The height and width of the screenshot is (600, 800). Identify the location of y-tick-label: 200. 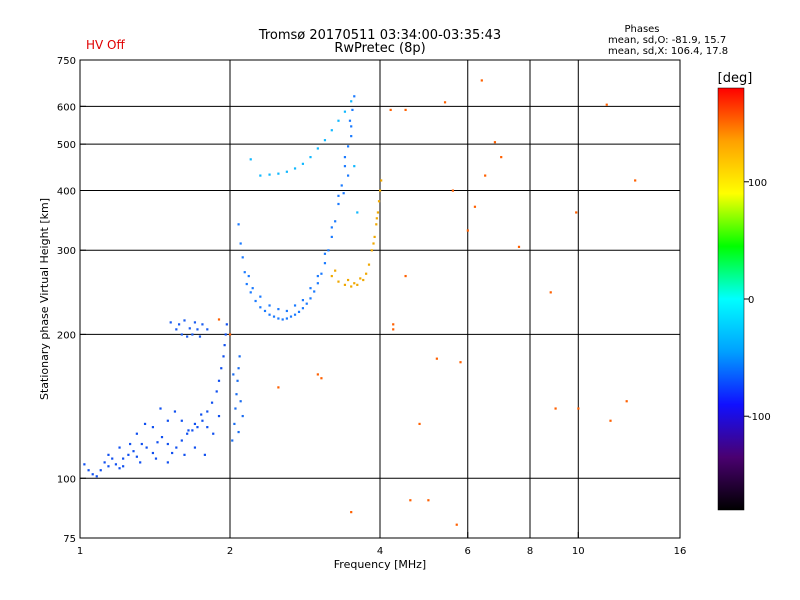
(66, 335).